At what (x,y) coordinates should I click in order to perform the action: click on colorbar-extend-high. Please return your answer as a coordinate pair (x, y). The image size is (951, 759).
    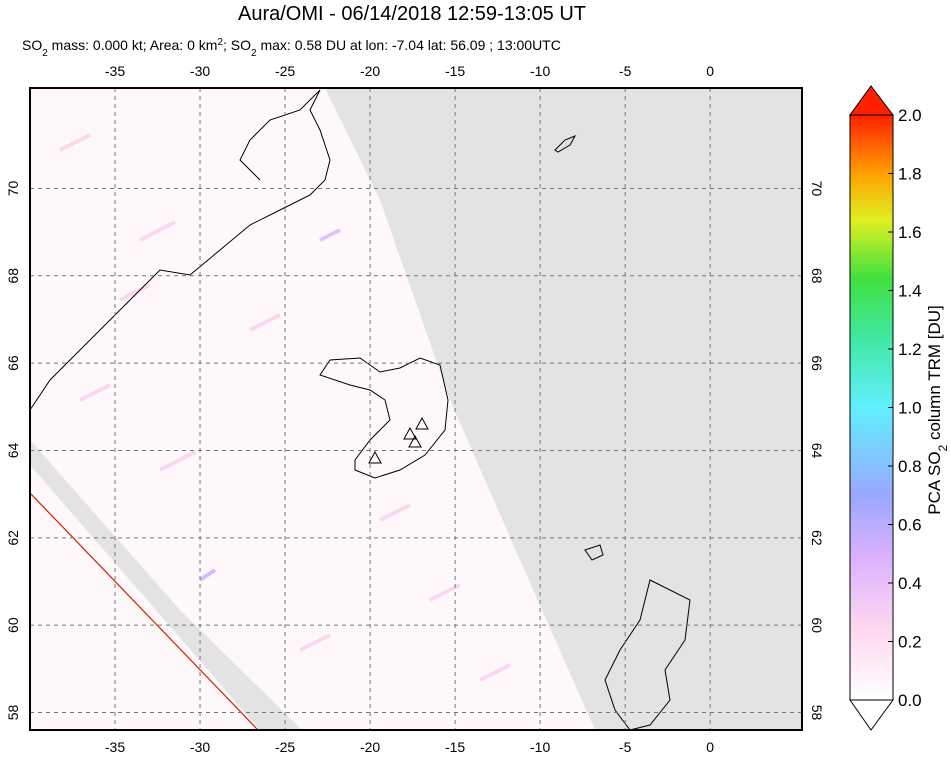
    Looking at the image, I should click on (872, 100).